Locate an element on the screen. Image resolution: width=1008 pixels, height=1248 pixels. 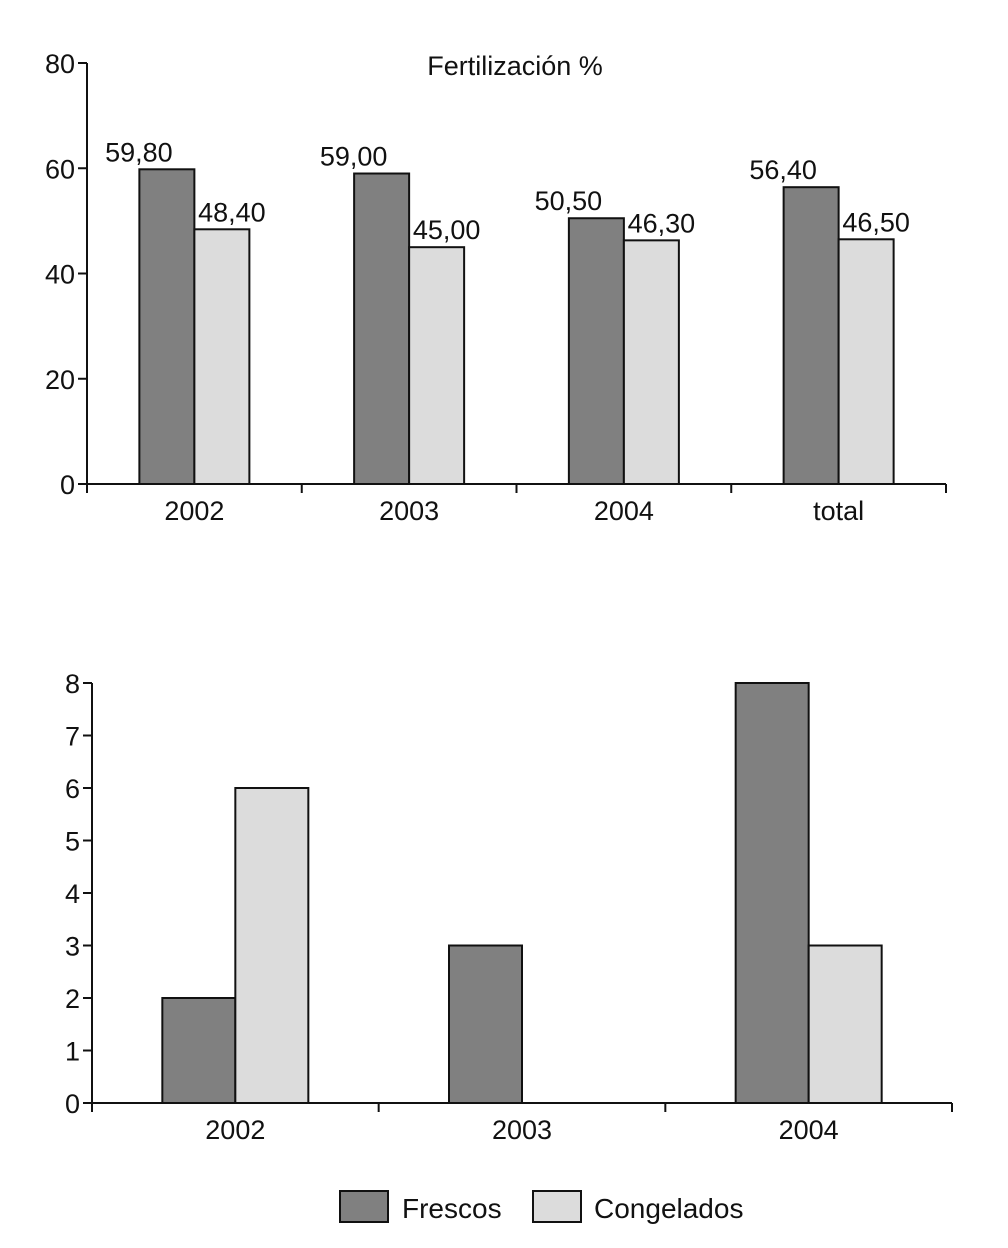
bar-frescos-total is located at coordinates (811, 335).